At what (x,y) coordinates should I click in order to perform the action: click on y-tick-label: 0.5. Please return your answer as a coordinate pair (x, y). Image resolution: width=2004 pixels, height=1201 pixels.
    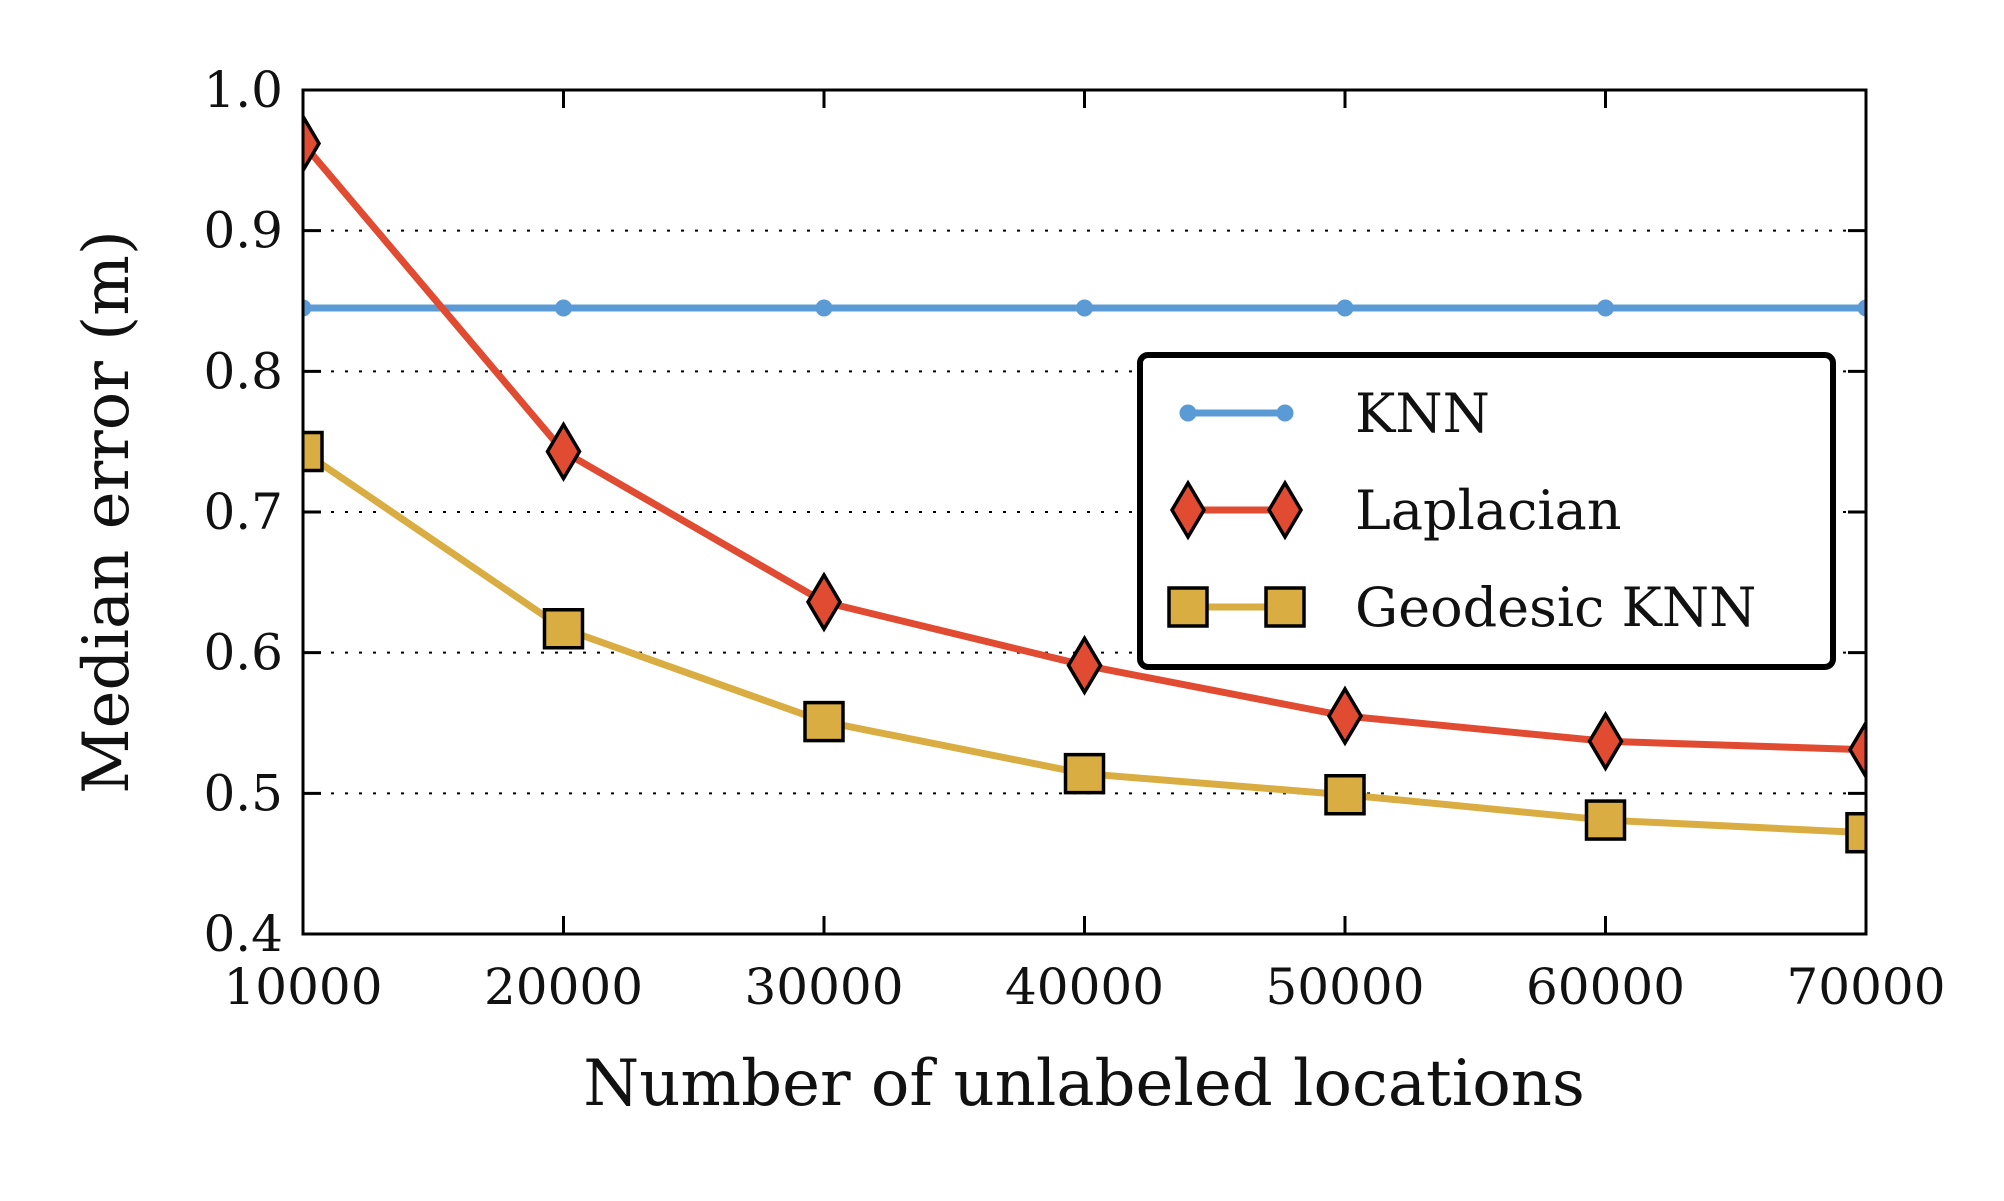
    Looking at the image, I should click on (243, 793).